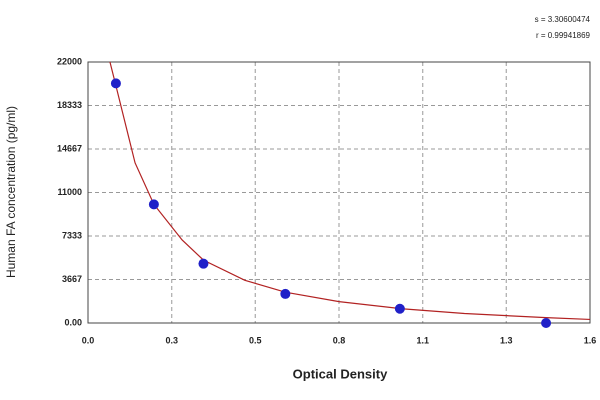 This screenshot has height=400, width=600. Describe the element at coordinates (69, 192) in the screenshot. I see `y-tick-label: 11000` at that location.